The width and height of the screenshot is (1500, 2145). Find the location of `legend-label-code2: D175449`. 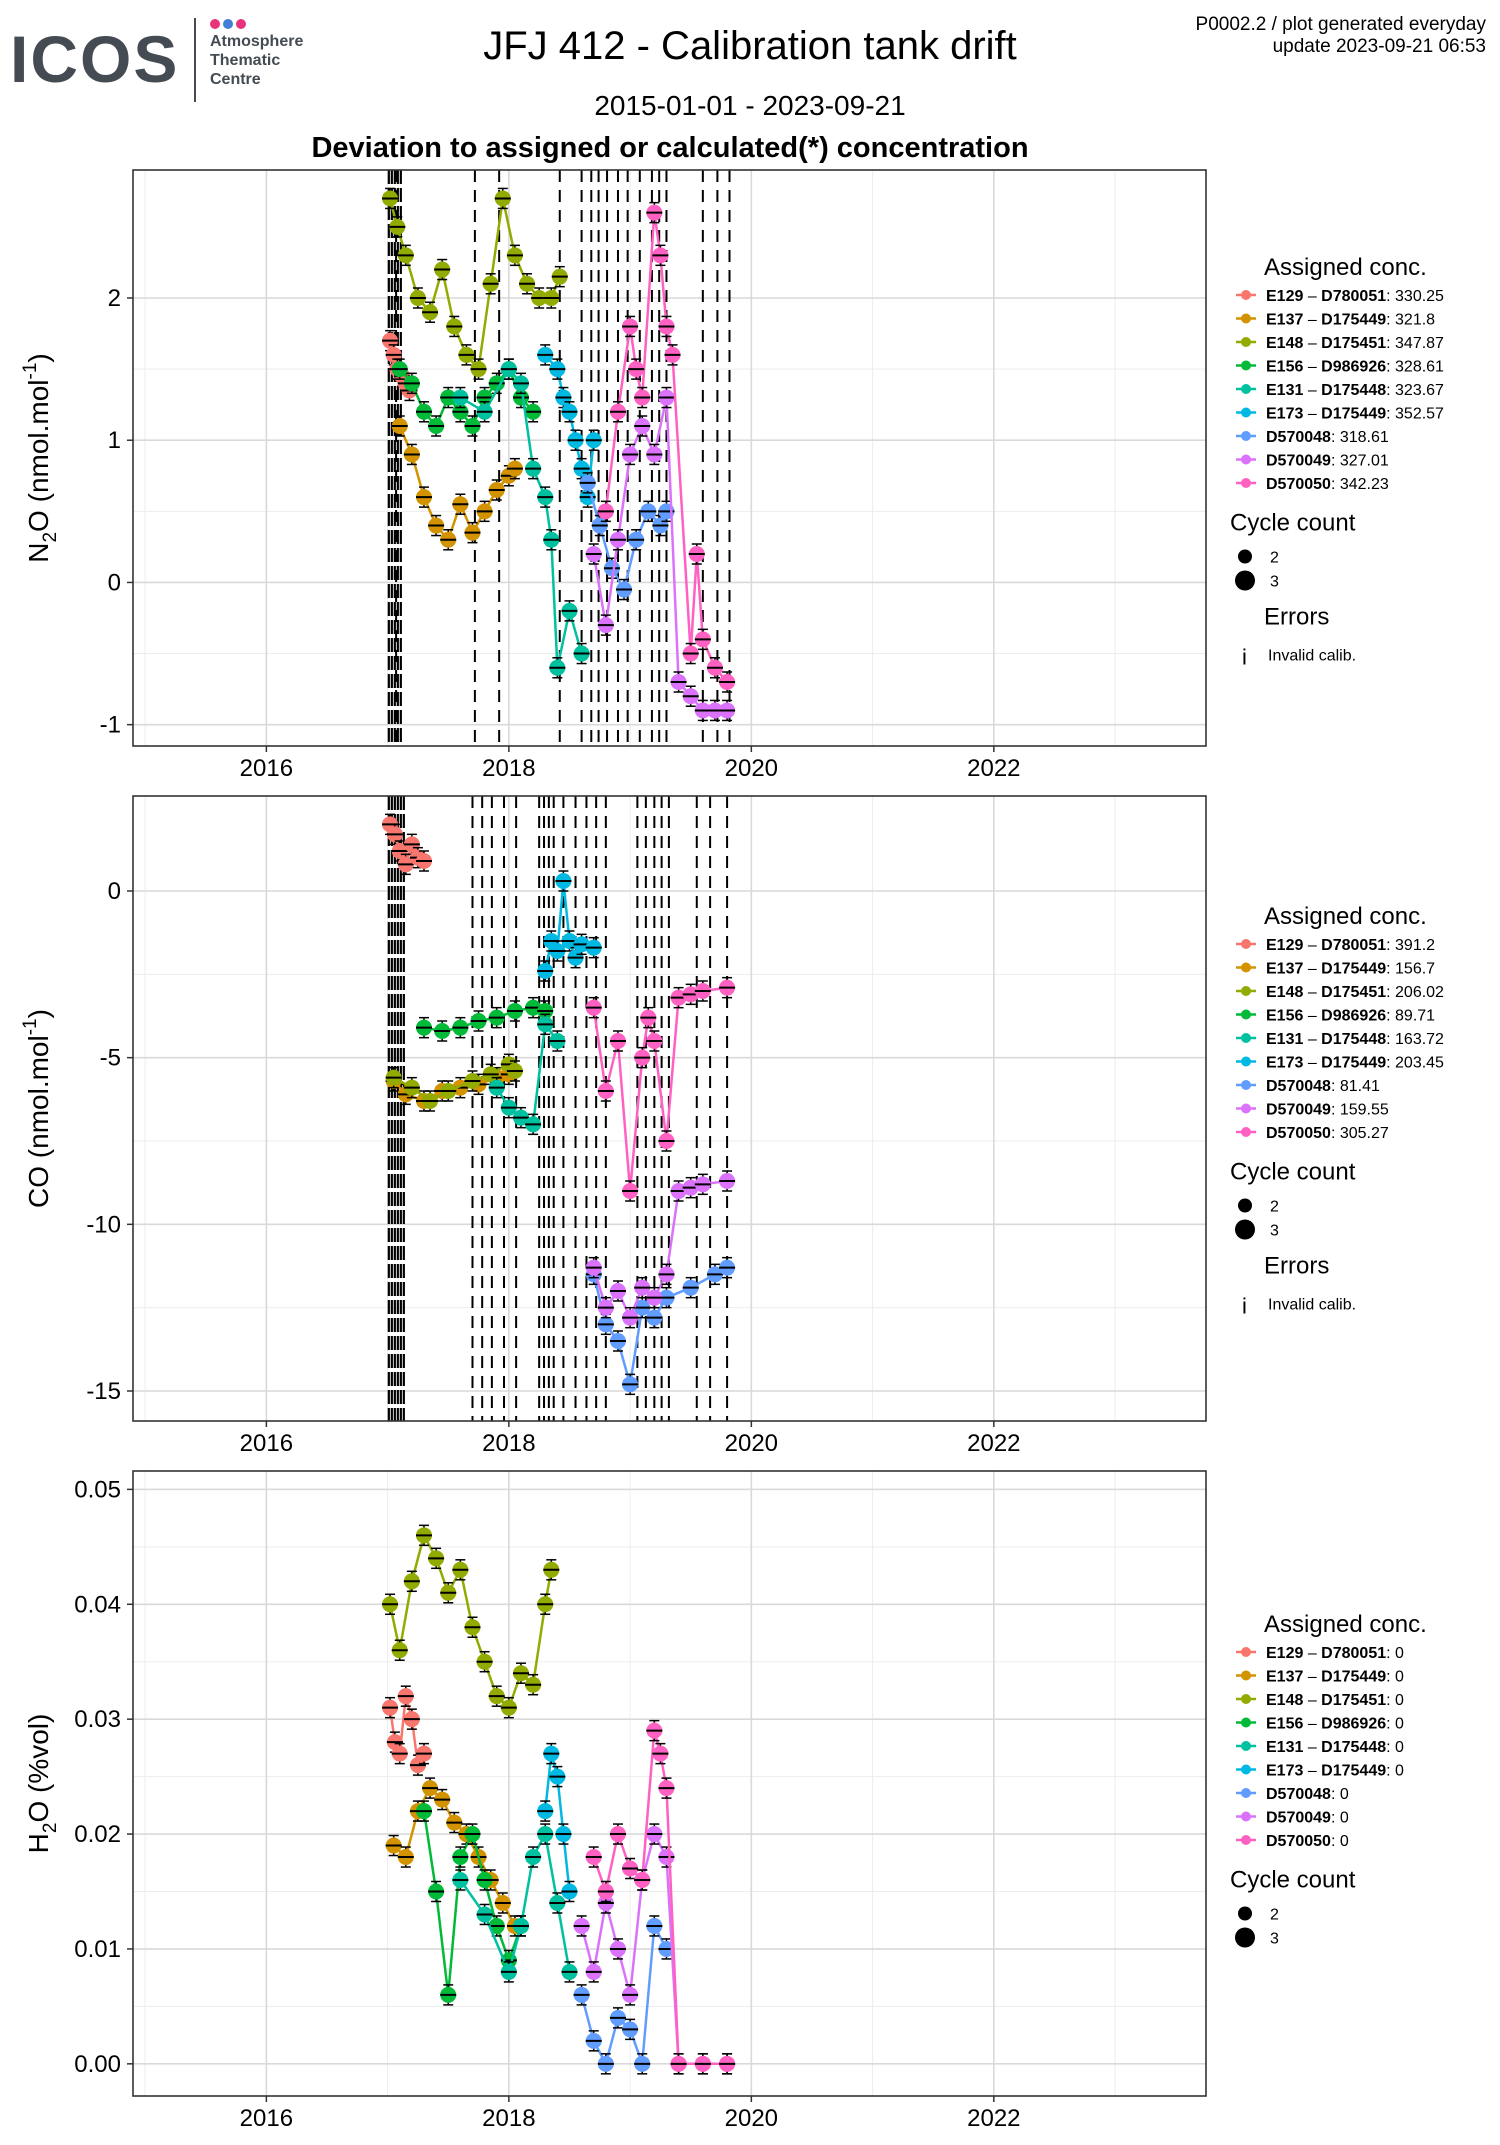

legend-label-code2: D175449 is located at coordinates (1353, 1063).